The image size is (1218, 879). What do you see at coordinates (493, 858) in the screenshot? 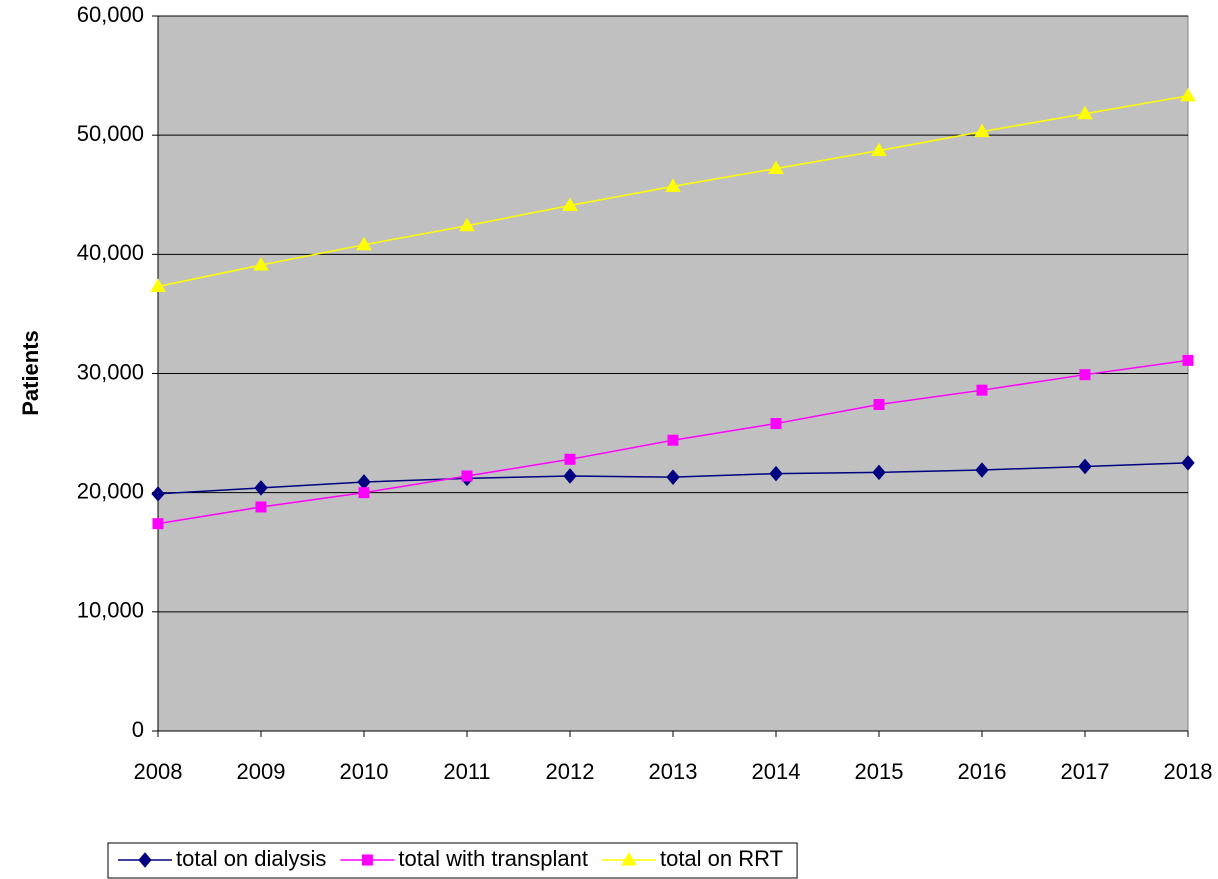
I see `legend-label: total with transplant` at bounding box center [493, 858].